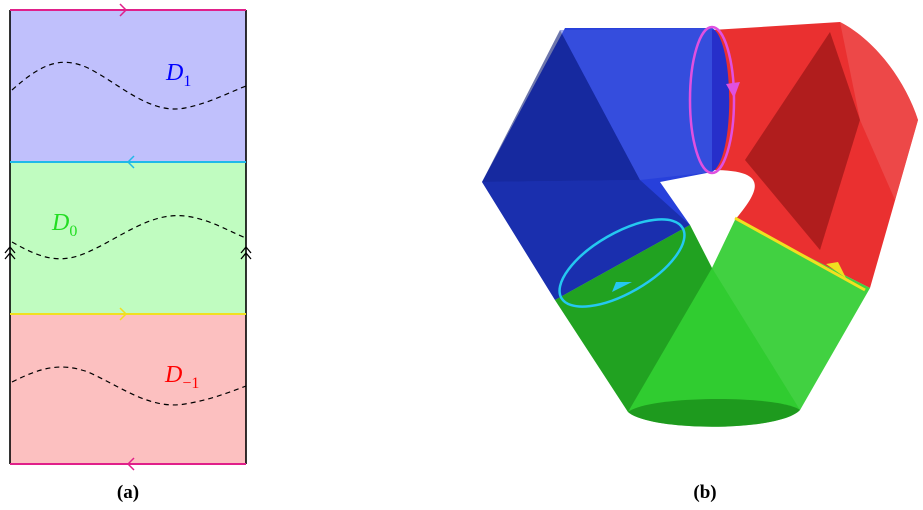 This screenshot has height=510, width=923. Describe the element at coordinates (123, 10) in the screenshot. I see `top-boundary-arrow-icon` at that location.